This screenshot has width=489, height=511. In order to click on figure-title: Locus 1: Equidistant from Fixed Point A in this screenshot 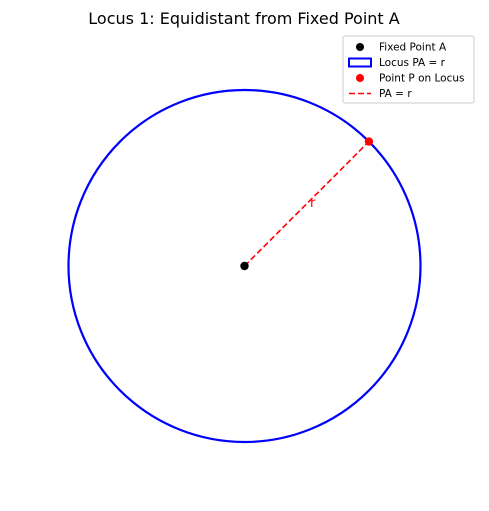, I will do `click(243, 18)`.